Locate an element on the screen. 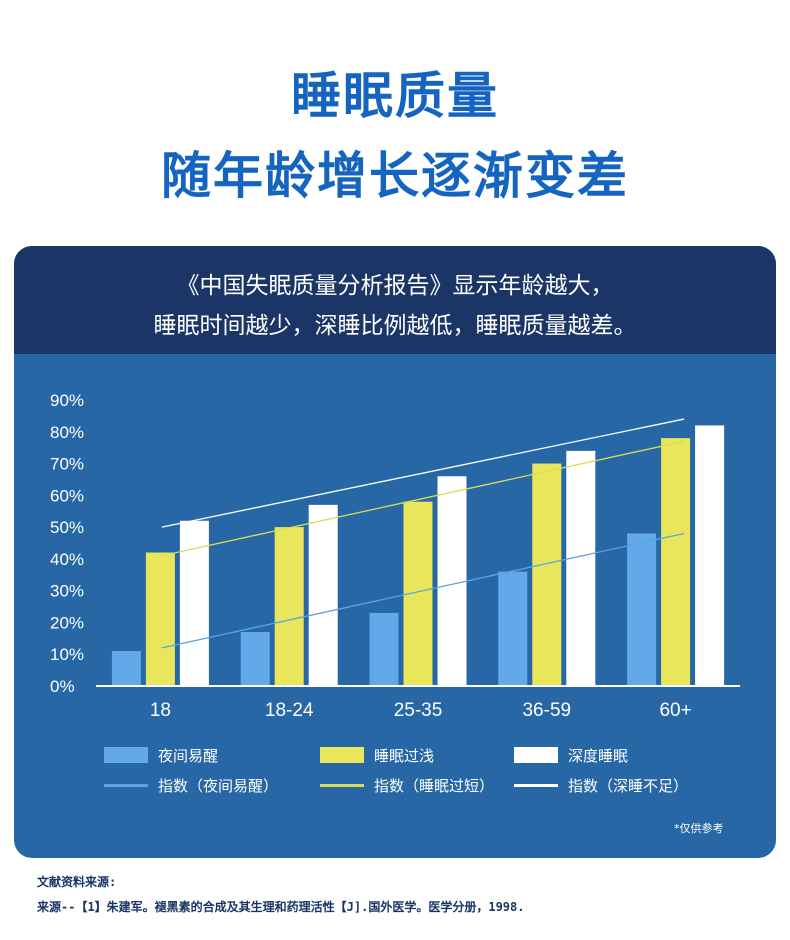 The height and width of the screenshot is (940, 790). legend-swatch-deep-sleep is located at coordinates (536, 755).